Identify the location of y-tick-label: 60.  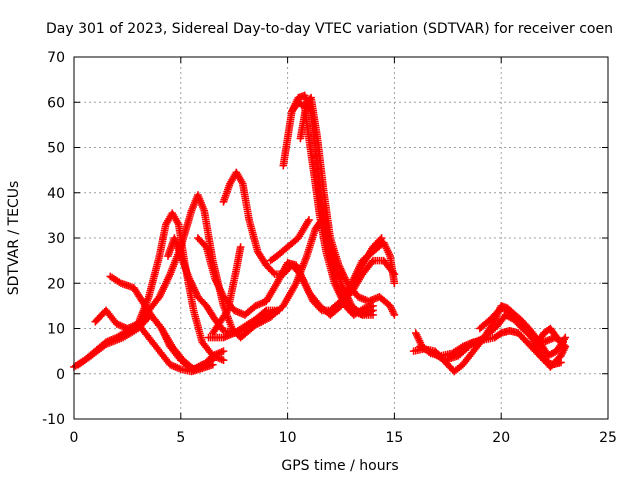
(56, 103).